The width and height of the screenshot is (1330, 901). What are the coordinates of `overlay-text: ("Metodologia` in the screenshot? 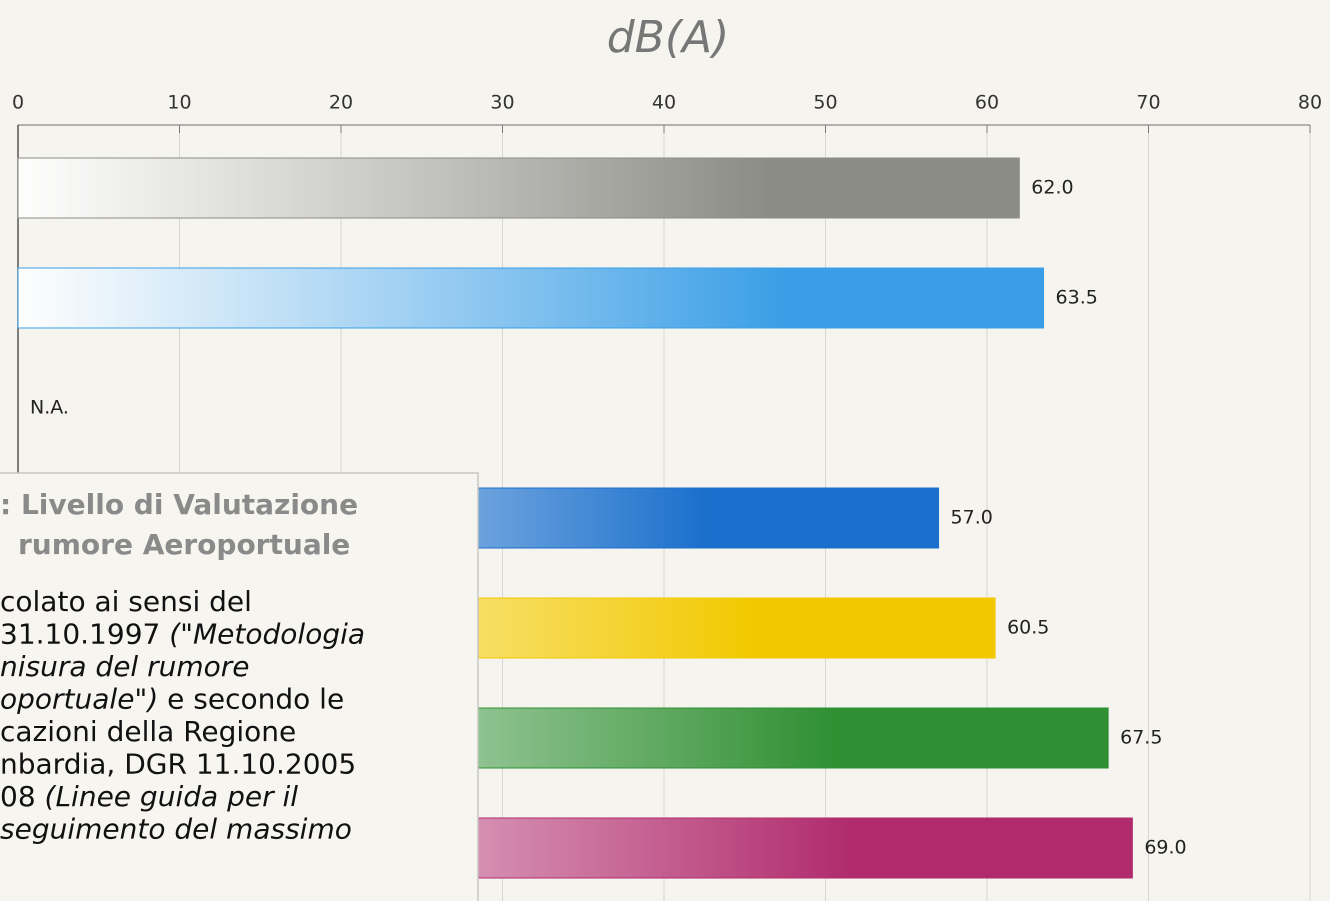 It's located at (267, 634).